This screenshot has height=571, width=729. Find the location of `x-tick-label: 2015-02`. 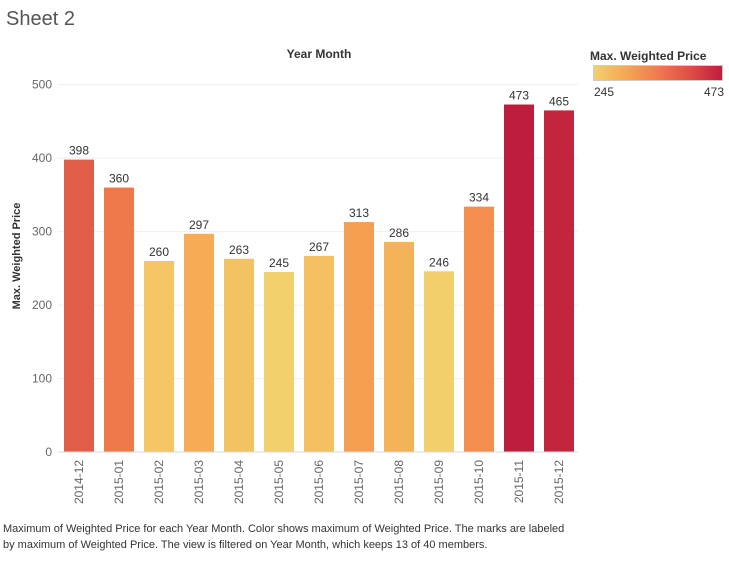

x-tick-label: 2015-02 is located at coordinates (159, 482).